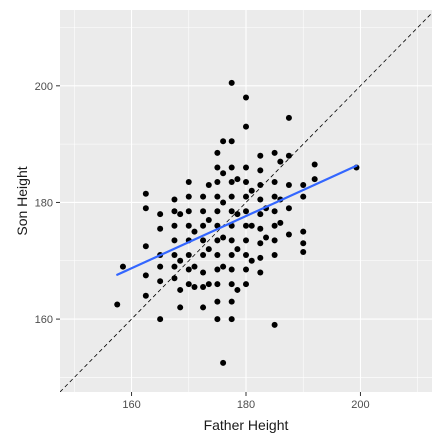 The width and height of the screenshot is (440, 440). Describe the element at coordinates (131, 405) in the screenshot. I see `x-tick-label: 160` at that location.